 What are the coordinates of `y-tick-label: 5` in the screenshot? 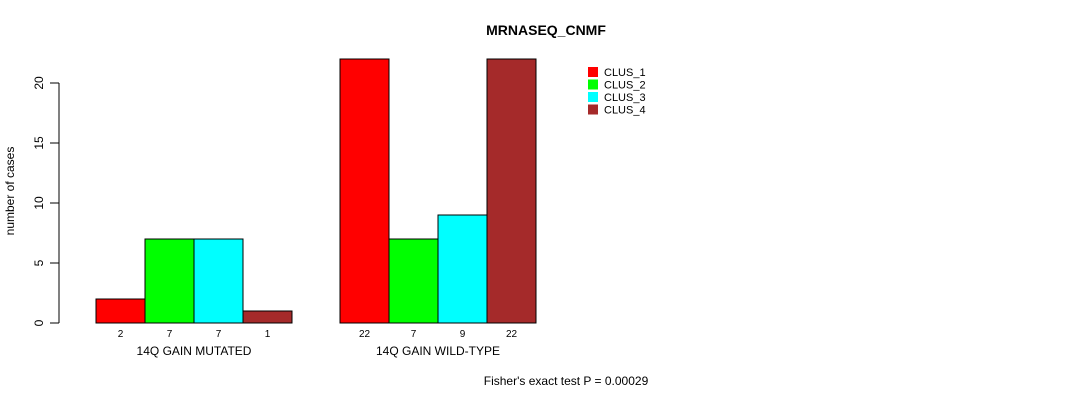 It's located at (39, 262).